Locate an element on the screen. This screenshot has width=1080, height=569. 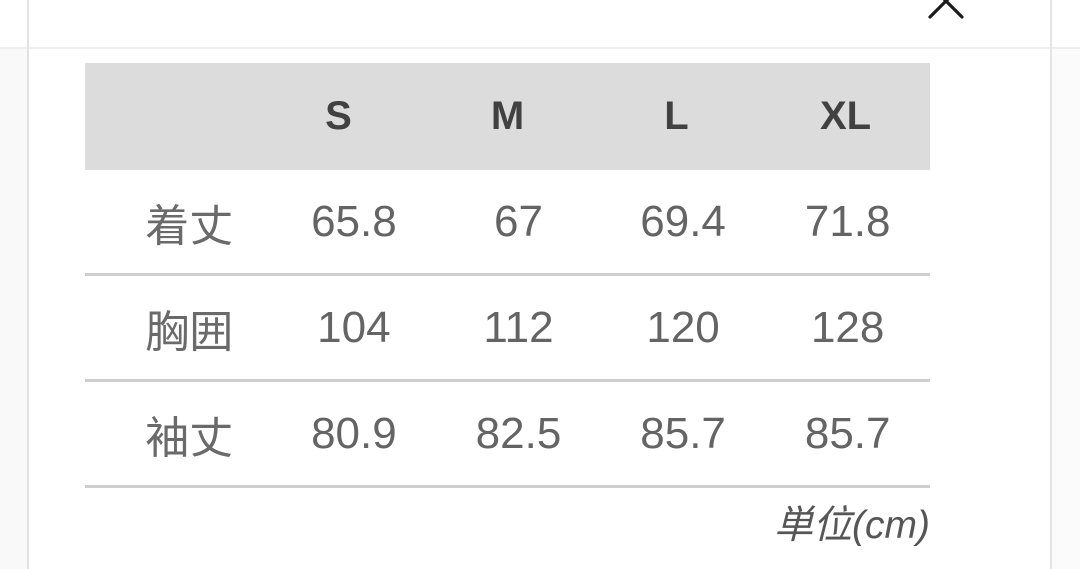
size-value: 80.9 is located at coordinates (354, 433).